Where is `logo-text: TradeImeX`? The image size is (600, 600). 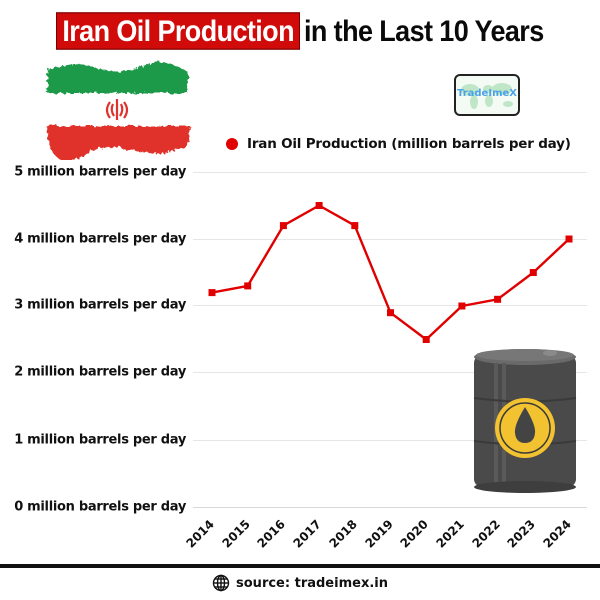 logo-text: TradeImeX is located at coordinates (487, 93).